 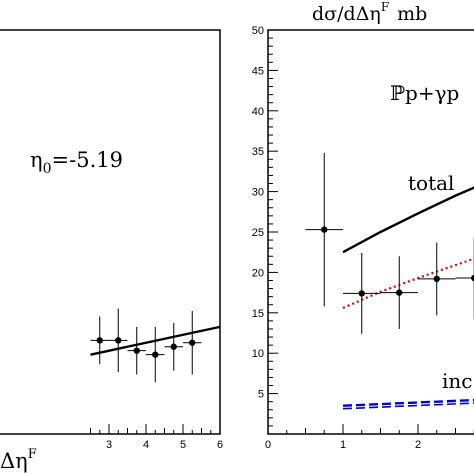 I want to click on right-series-band-edge, so click(x=408, y=406).